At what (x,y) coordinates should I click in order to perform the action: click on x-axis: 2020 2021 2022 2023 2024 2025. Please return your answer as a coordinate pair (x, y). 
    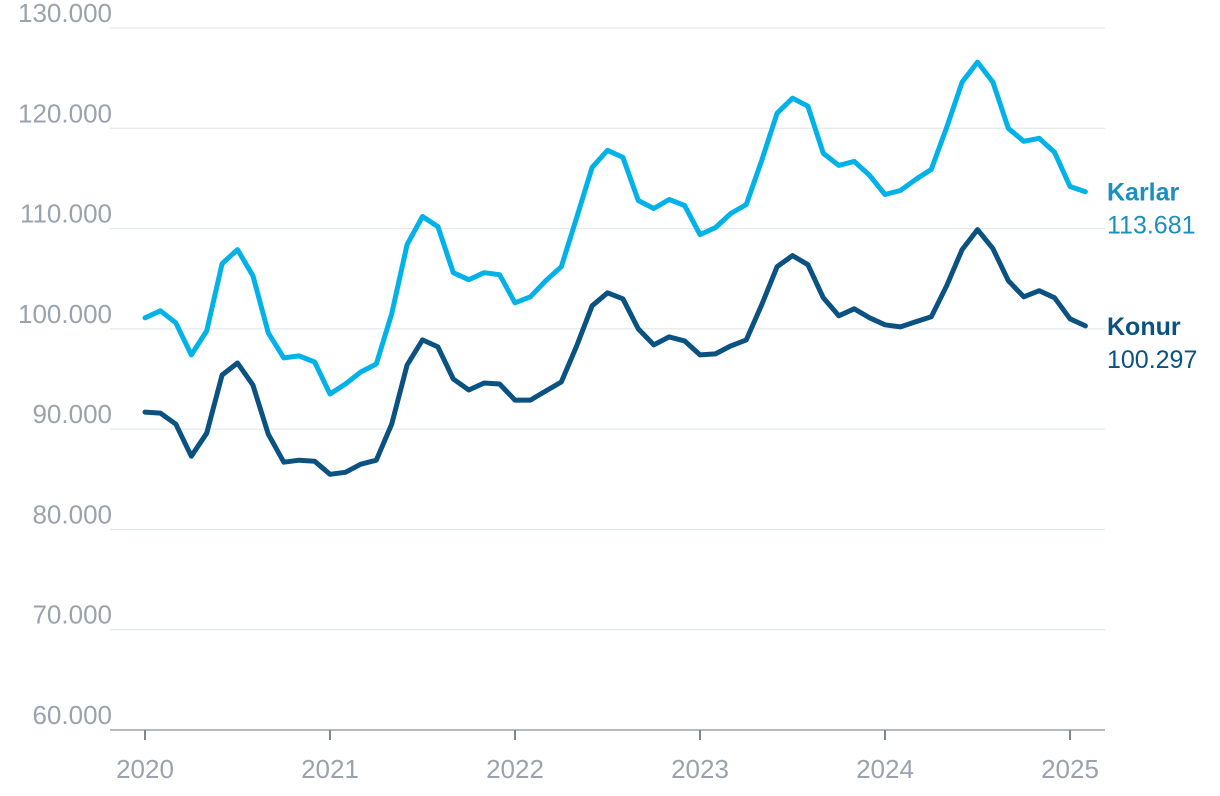
    Looking at the image, I should click on (607, 757).